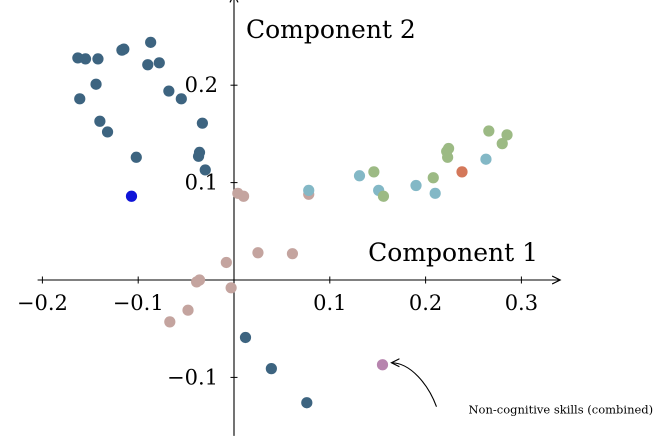 The height and width of the screenshot is (437, 667). I want to click on y-tick-label: 0.2, so click(201, 85).